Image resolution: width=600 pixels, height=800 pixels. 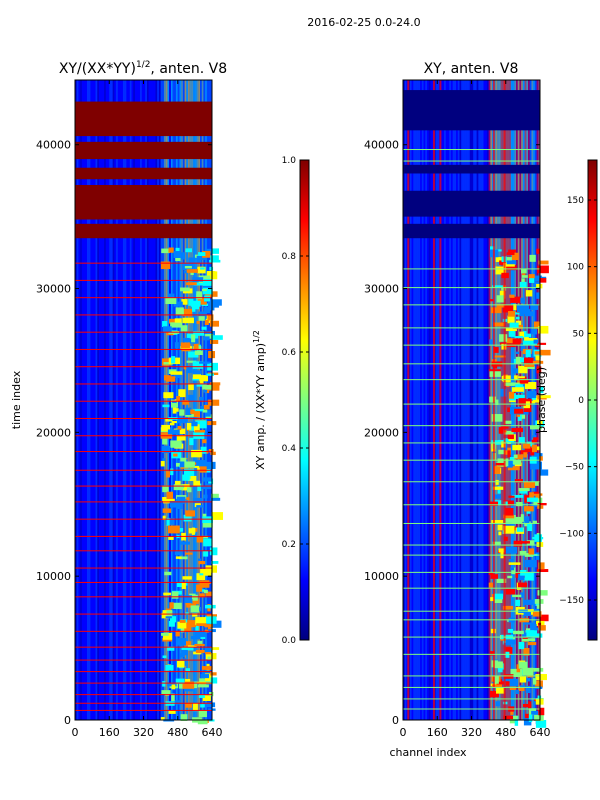 What do you see at coordinates (574, 468) in the screenshot?
I see `colorbar-tick-label: −50` at bounding box center [574, 468].